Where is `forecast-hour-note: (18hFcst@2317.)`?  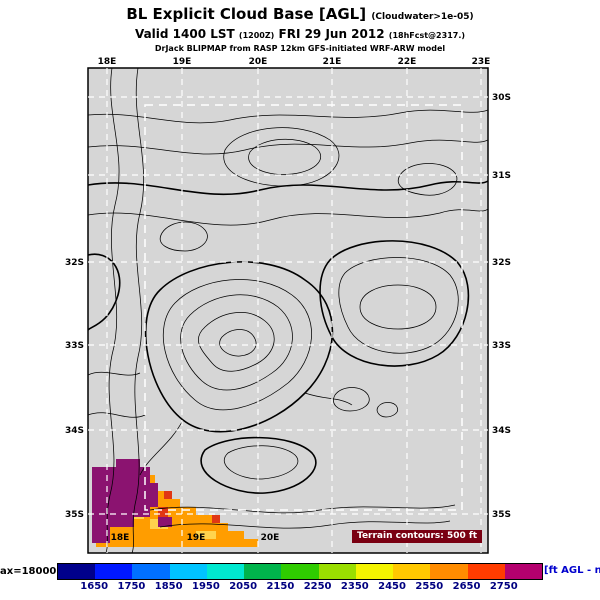
forecast-hour-note: (18hFcst@2317.) is located at coordinates (427, 35).